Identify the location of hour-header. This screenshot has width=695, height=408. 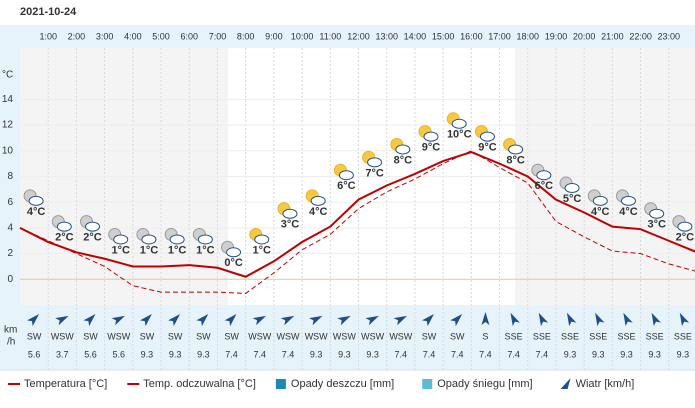
(347, 36).